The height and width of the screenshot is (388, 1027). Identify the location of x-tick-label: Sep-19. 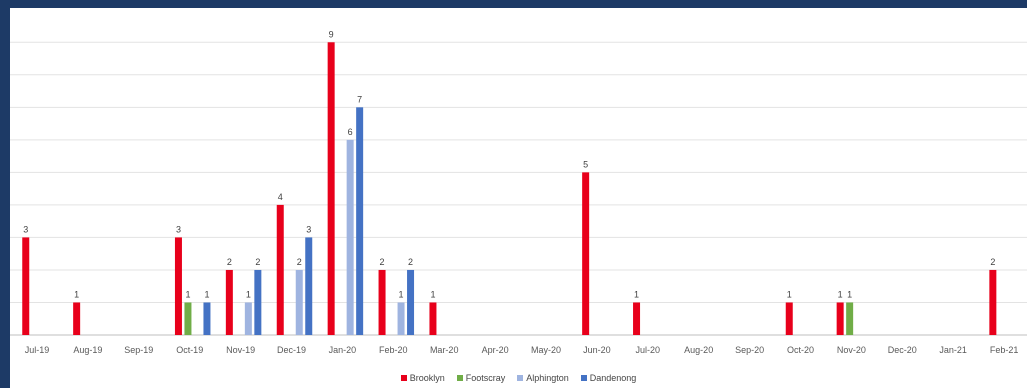
(138, 350).